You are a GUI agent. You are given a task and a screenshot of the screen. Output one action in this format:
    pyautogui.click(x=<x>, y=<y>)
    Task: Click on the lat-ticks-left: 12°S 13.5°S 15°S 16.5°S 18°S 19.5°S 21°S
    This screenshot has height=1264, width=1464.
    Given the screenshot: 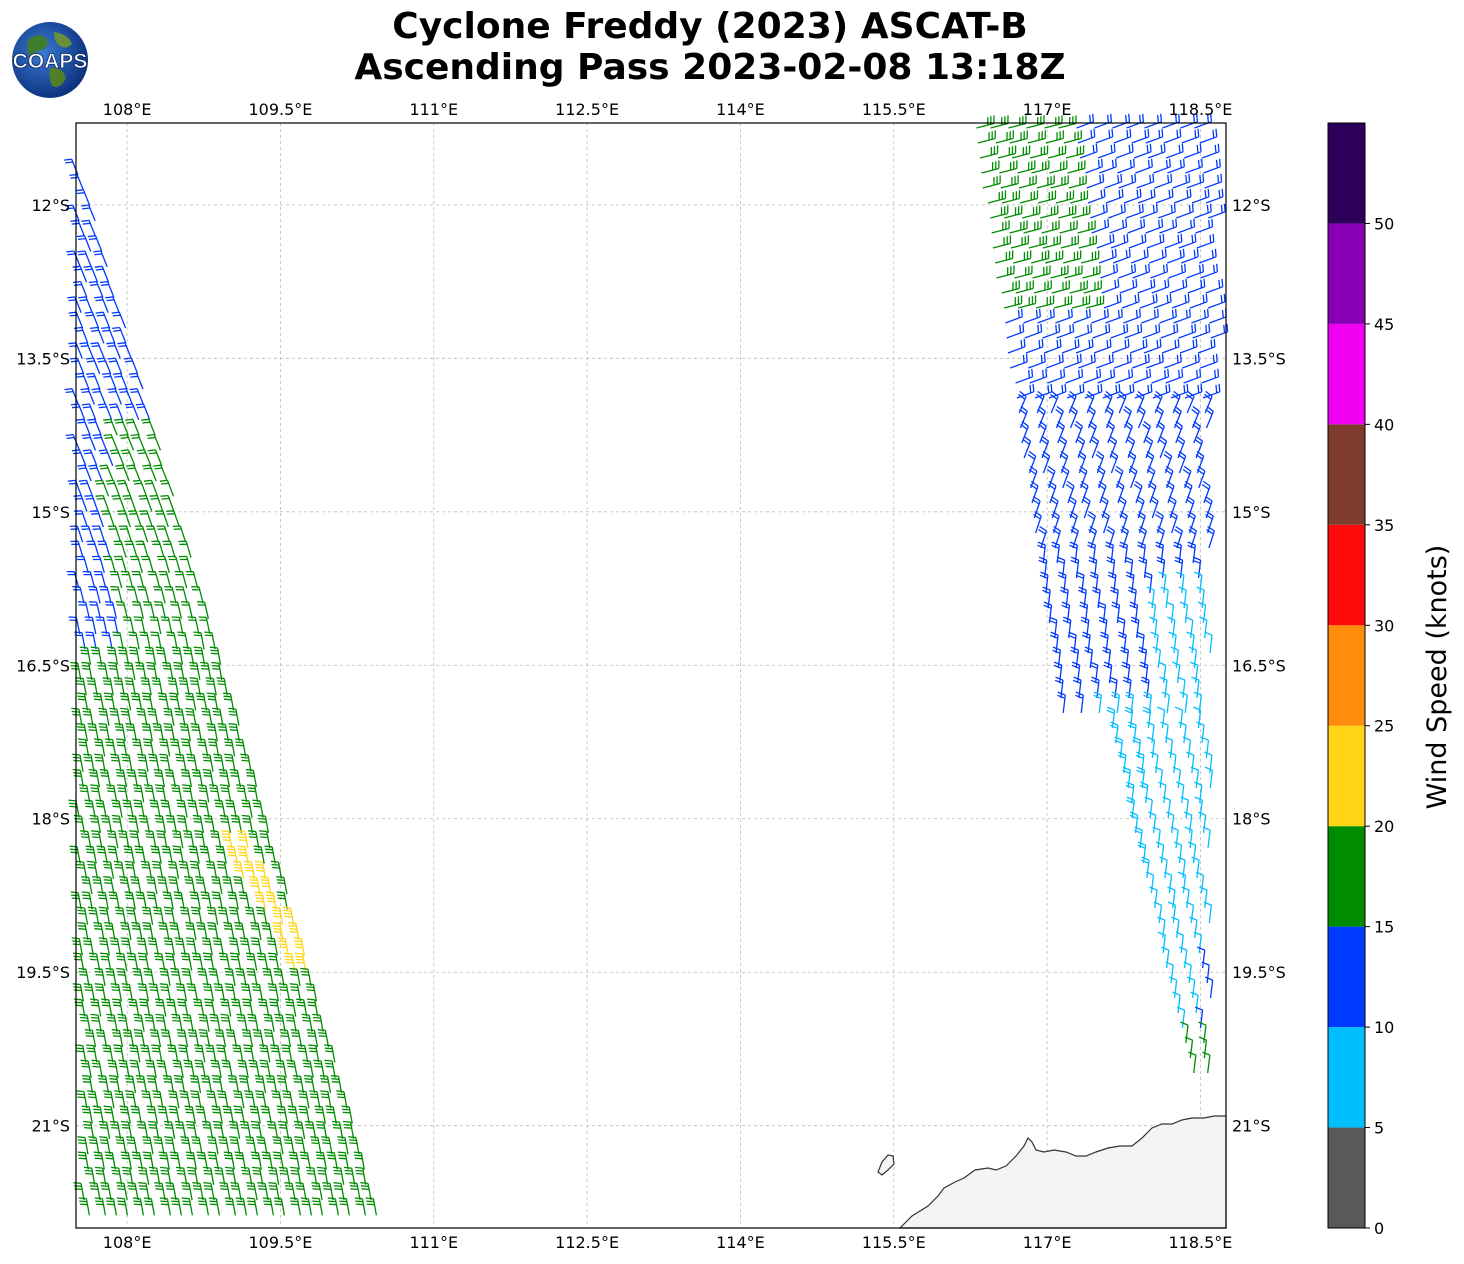 What is the action you would take?
    pyautogui.click(x=43, y=666)
    